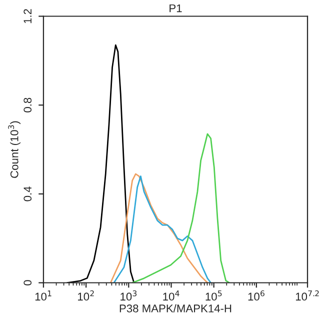 Image resolution: width=322 pixels, height=325 pixels. I want to click on x-tick-label: 10$^{5}$, so click(214, 295).